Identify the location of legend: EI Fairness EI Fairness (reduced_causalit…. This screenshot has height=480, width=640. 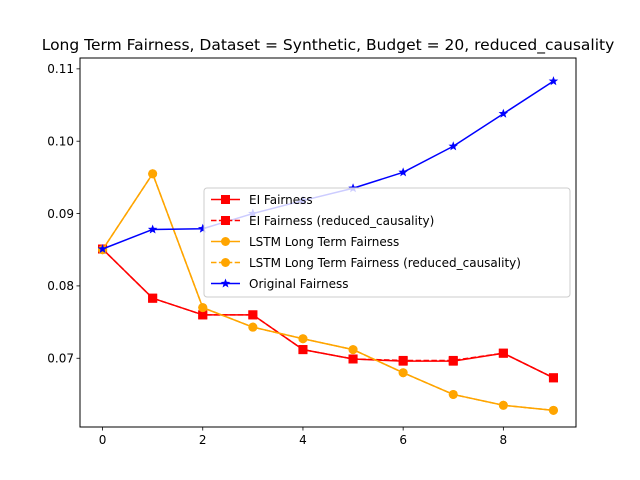
(387, 242).